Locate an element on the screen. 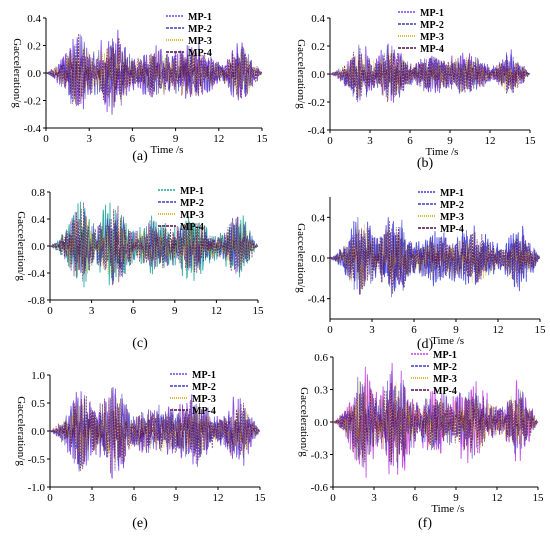 The height and width of the screenshot is (536, 550). y-tick-label: -0.3 is located at coordinates (320, 456).